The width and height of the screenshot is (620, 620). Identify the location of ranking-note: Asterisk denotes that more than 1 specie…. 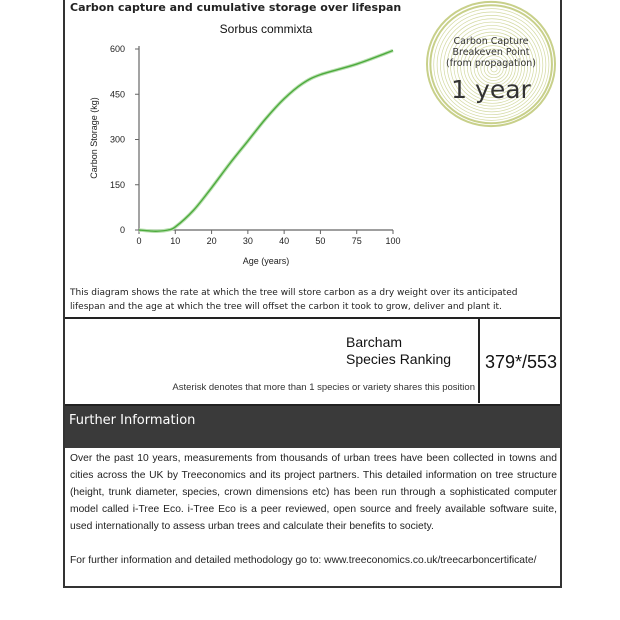
(323, 387).